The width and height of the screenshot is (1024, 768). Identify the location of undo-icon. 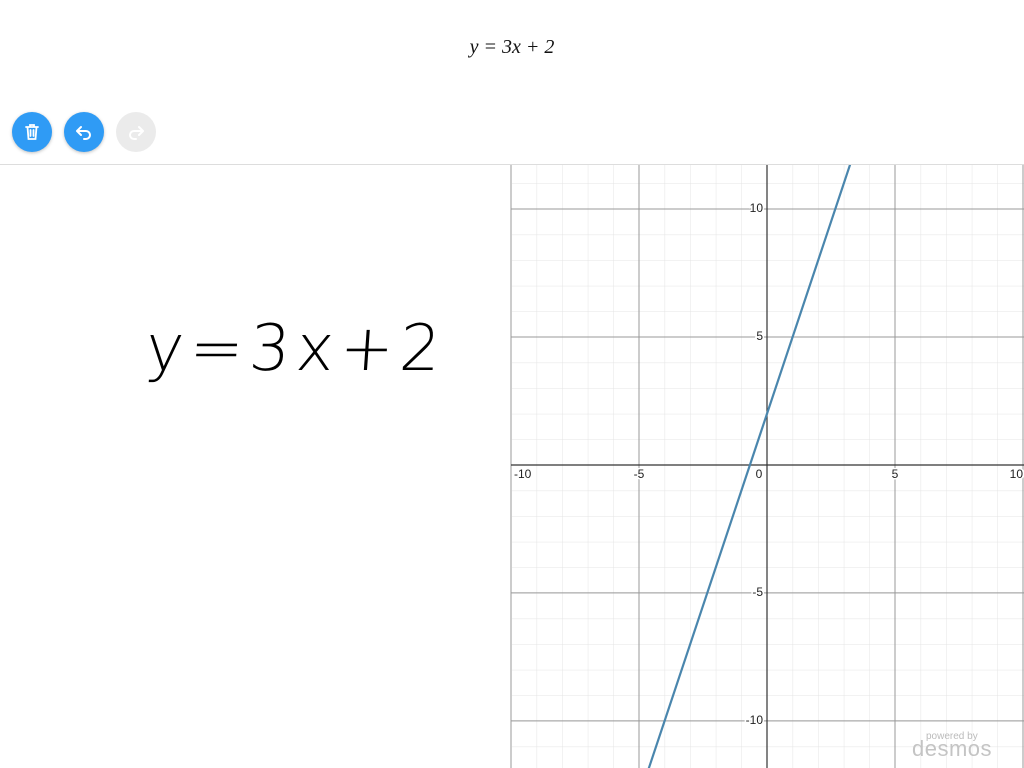
(83, 133).